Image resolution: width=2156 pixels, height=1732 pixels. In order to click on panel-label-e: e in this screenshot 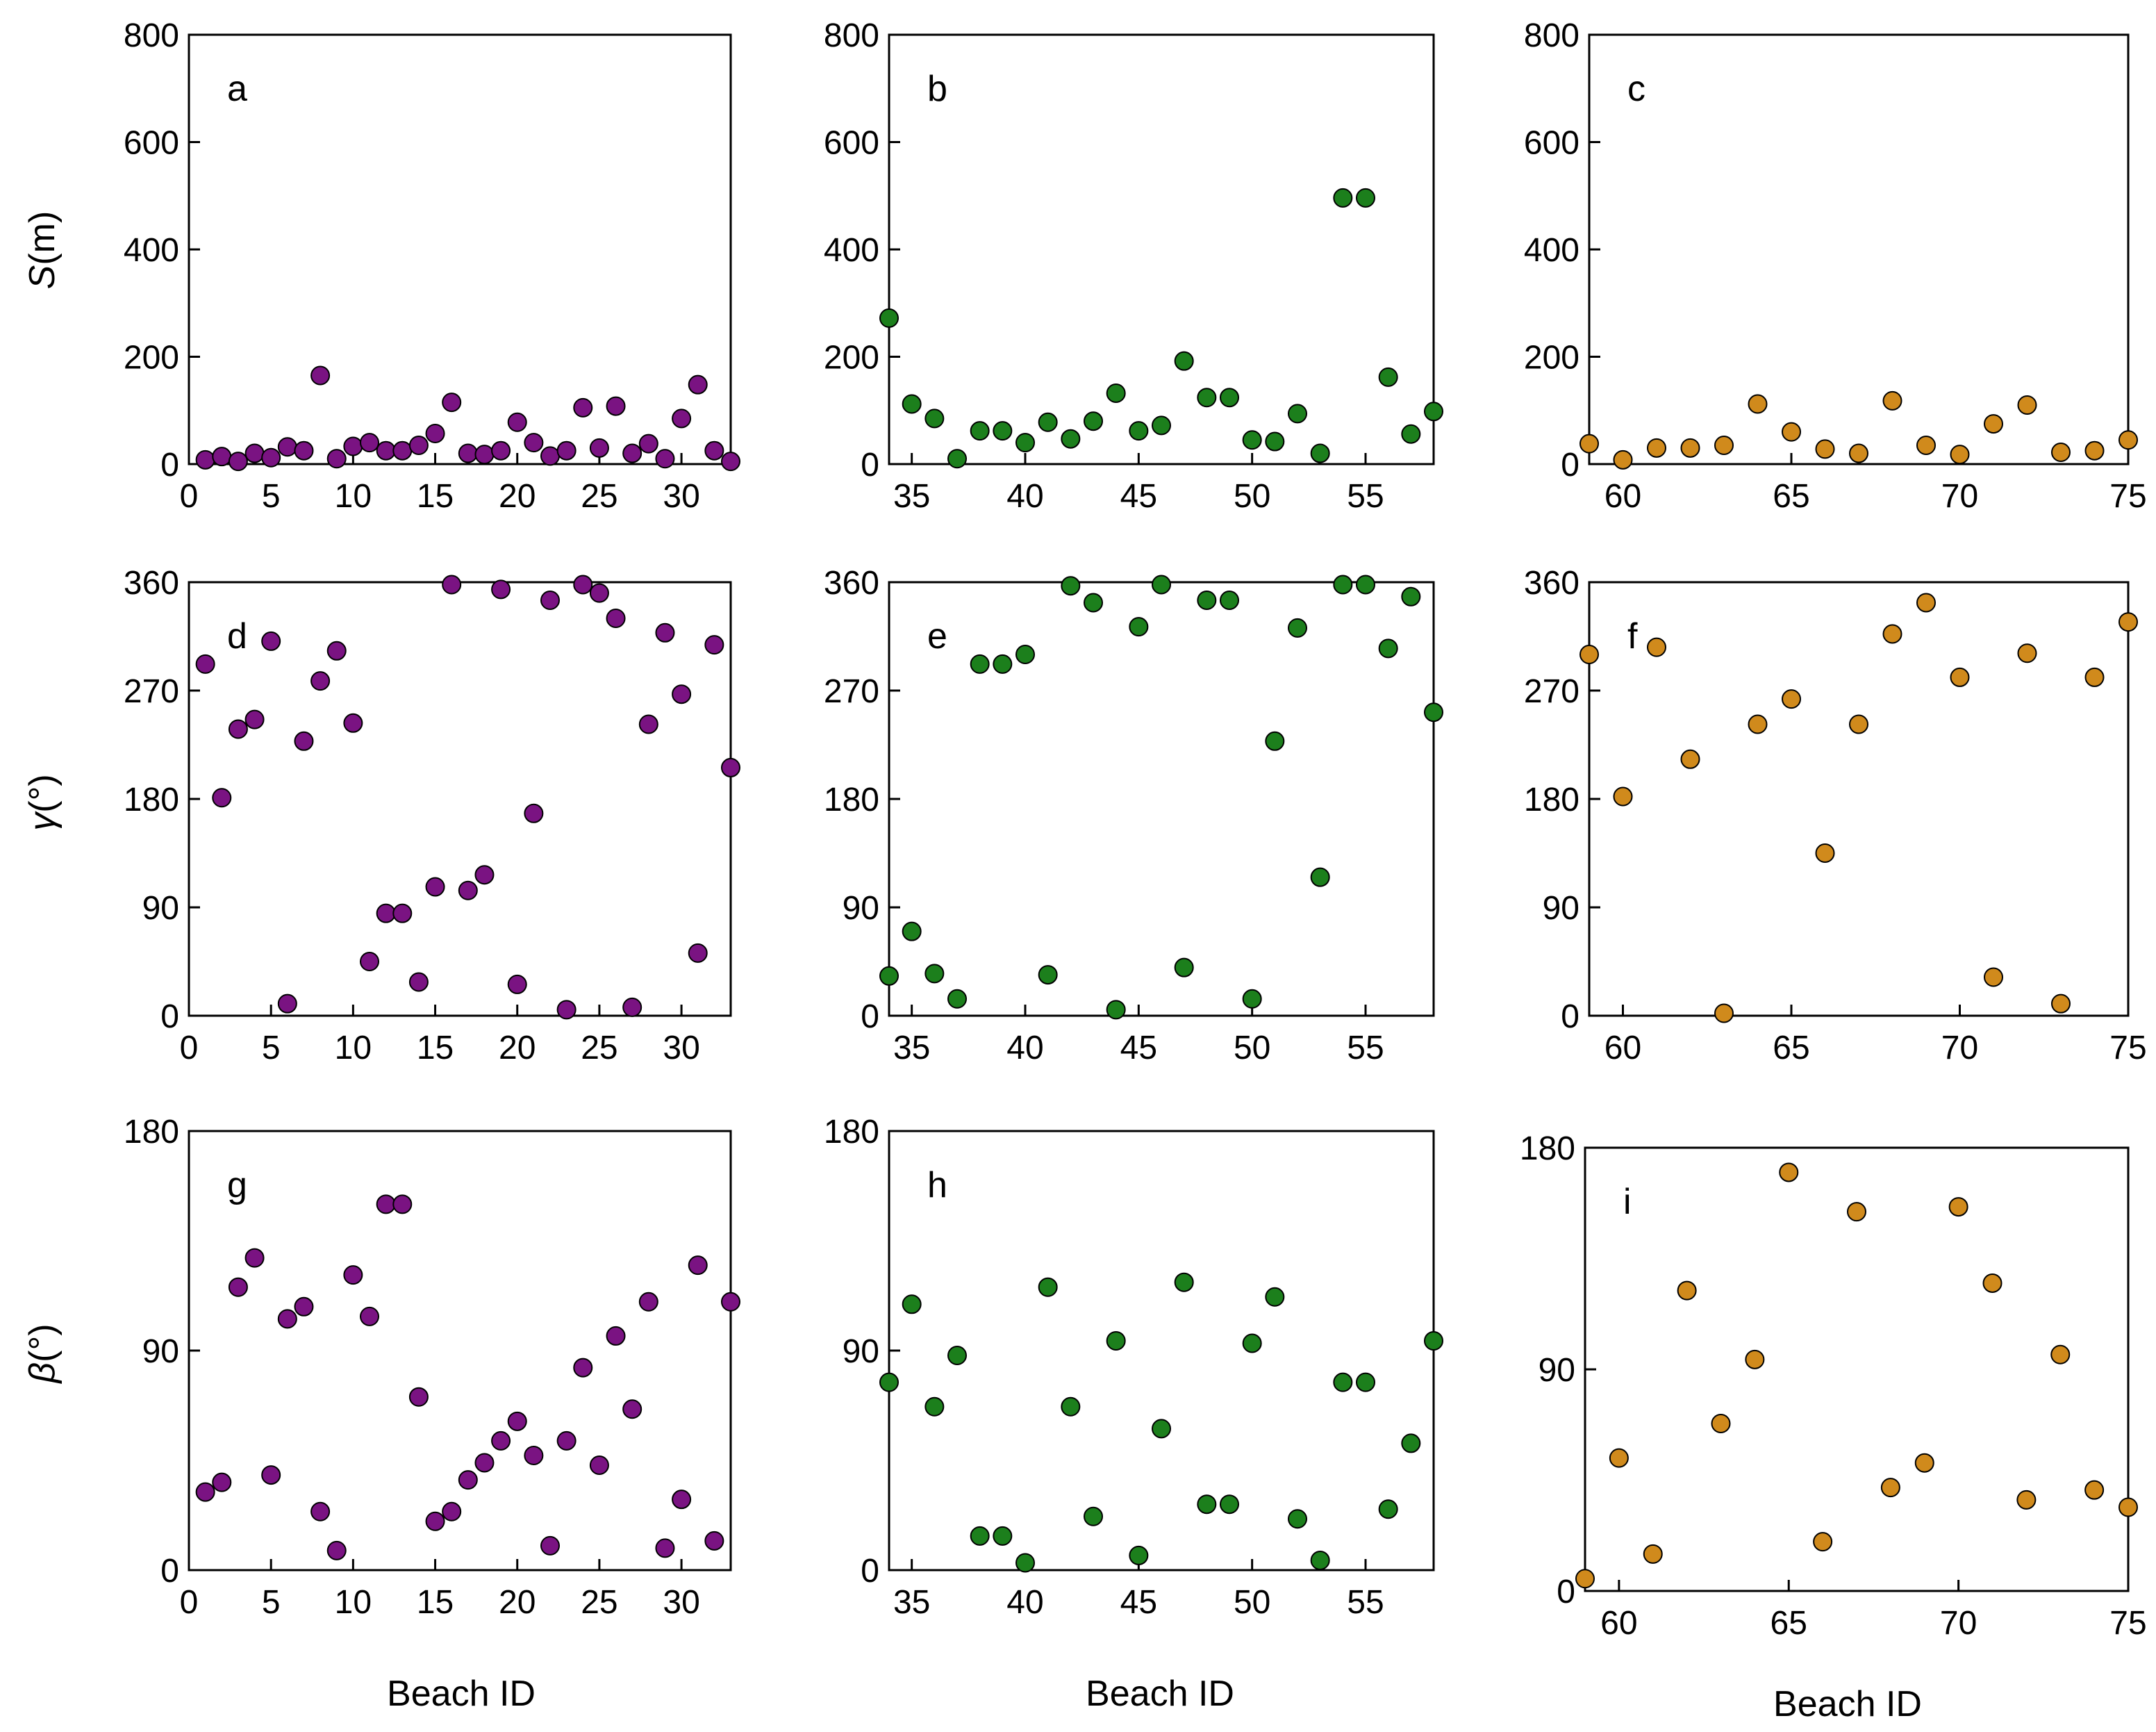, I will do `click(937, 636)`.